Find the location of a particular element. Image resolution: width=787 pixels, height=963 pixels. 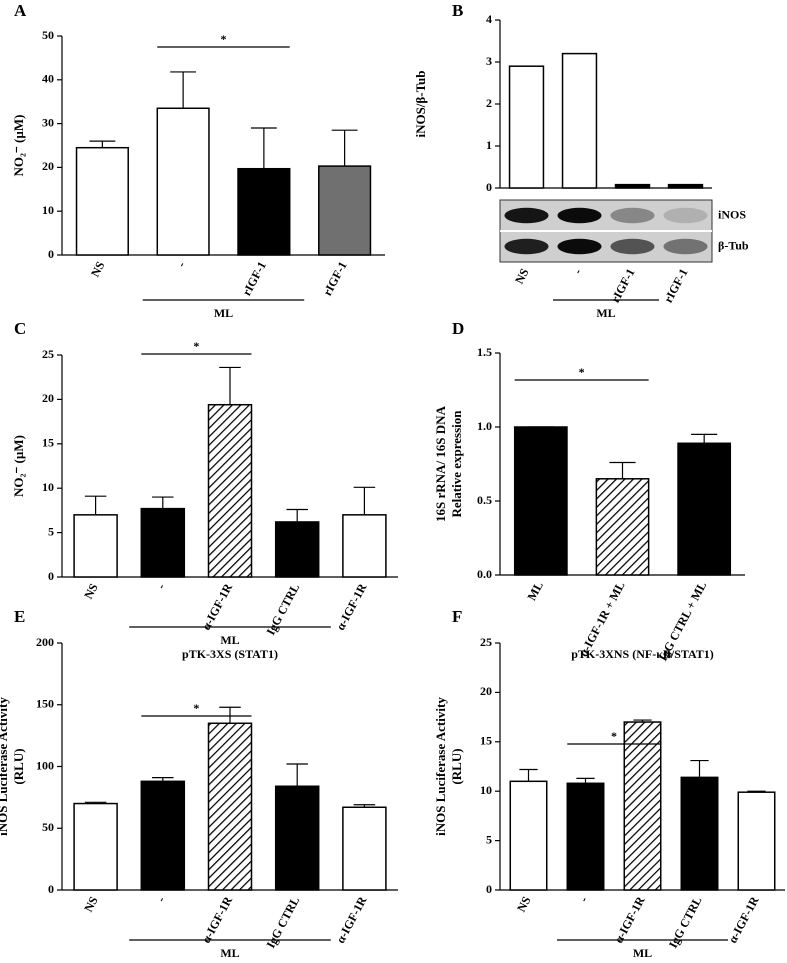

y-tick-label: 1.5 is located at coordinates (484, 352).